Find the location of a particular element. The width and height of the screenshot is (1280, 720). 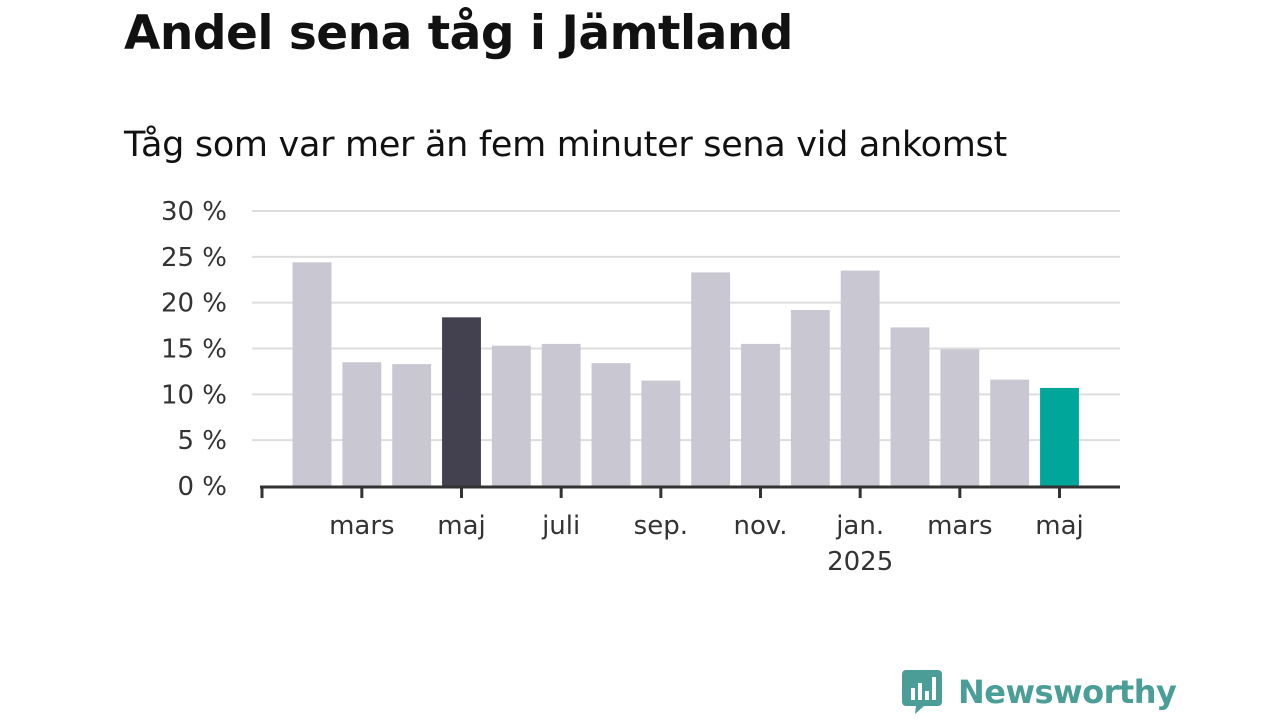

logo-text: Newsworthy is located at coordinates (1067, 692).